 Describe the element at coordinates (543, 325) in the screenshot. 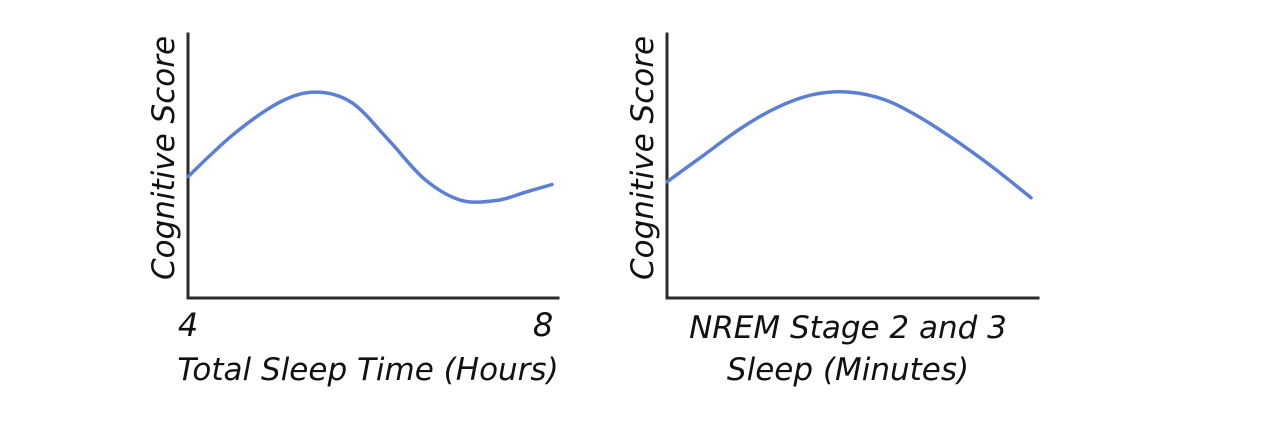

I see `x-tick-label: 8` at that location.